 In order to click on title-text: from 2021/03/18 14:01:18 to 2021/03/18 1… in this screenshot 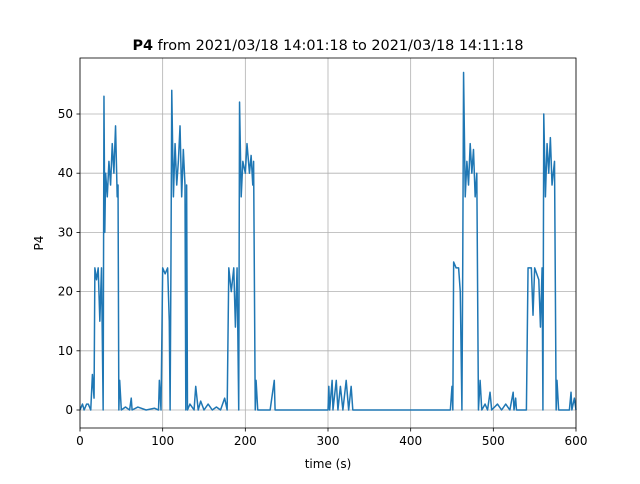, I will do `click(341, 46)`.